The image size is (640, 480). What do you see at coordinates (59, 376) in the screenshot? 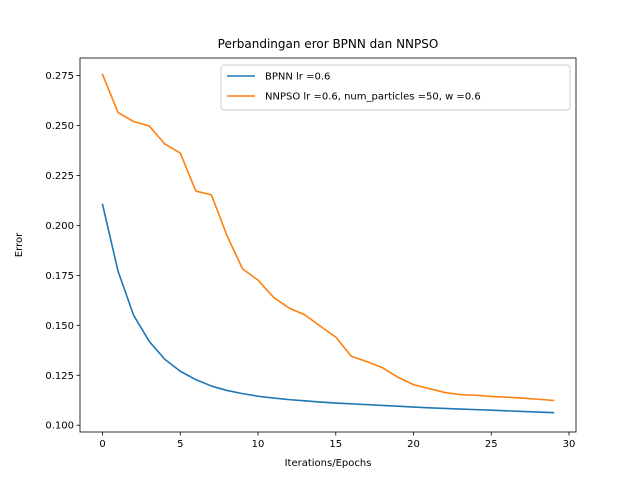
I see `y-tick-label: 0.125` at bounding box center [59, 376].